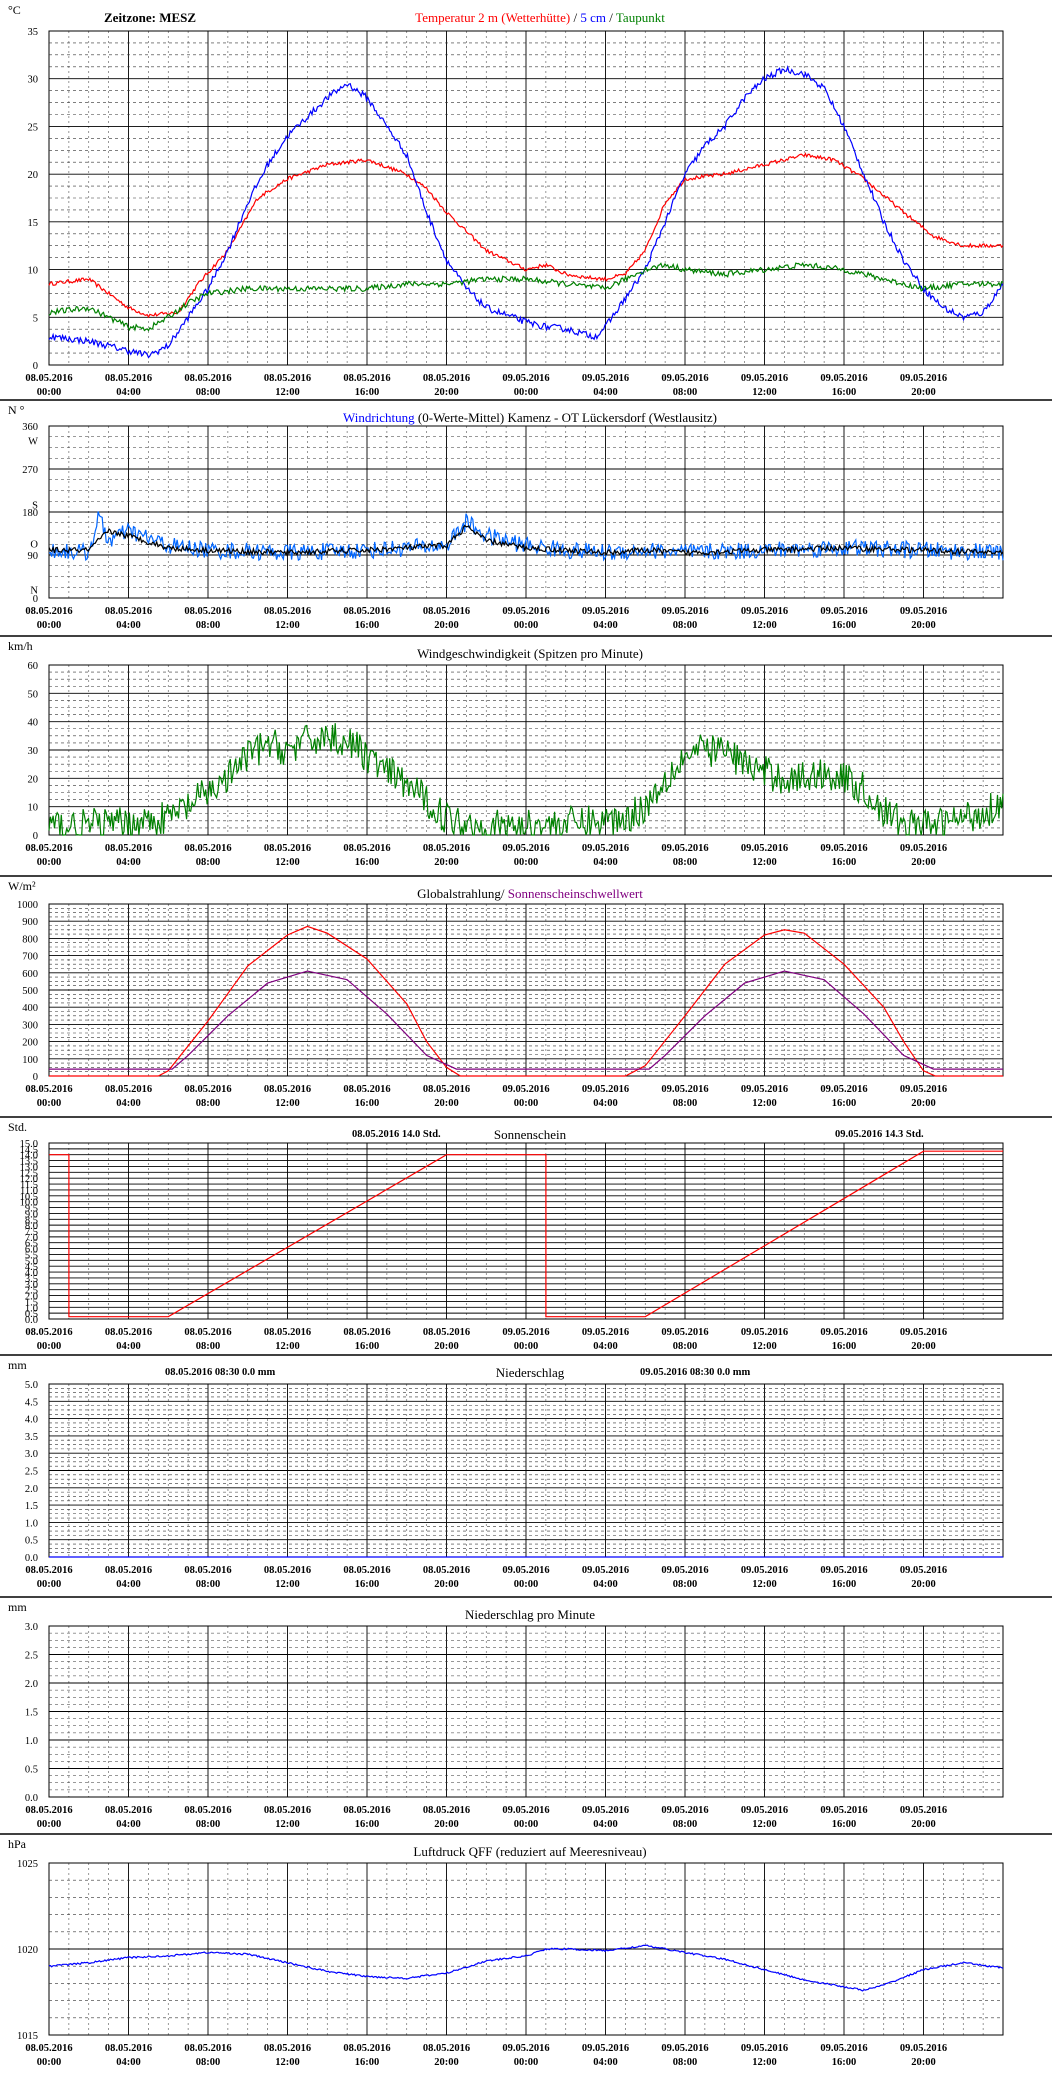 The height and width of the screenshot is (2081, 1052). Describe the element at coordinates (33, 666) in the screenshot. I see `y-tick-label: 60` at that location.